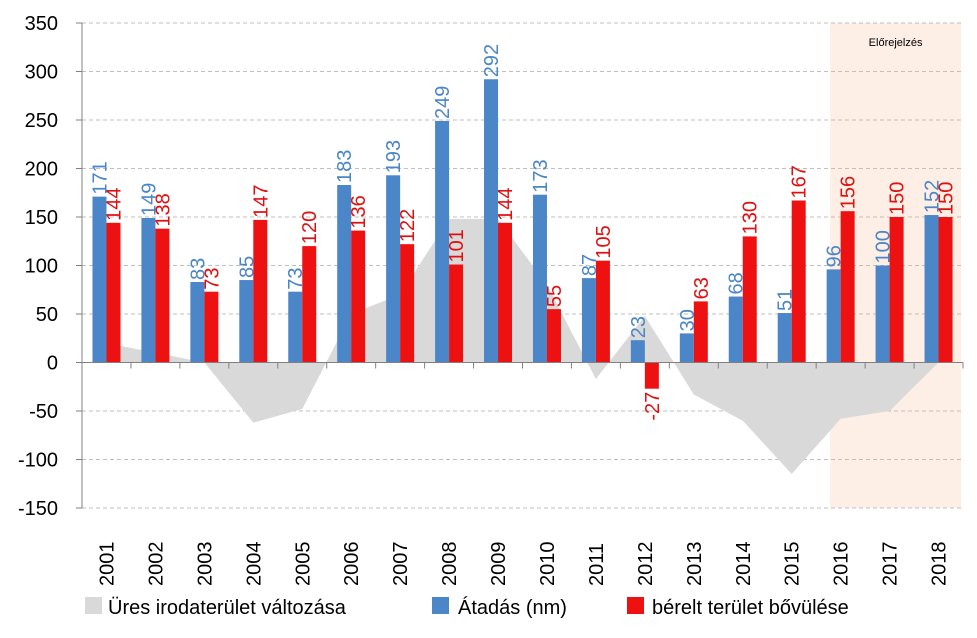 The width and height of the screenshot is (977, 638). What do you see at coordinates (539, 278) in the screenshot?
I see `bar-atadas-2010` at bounding box center [539, 278].